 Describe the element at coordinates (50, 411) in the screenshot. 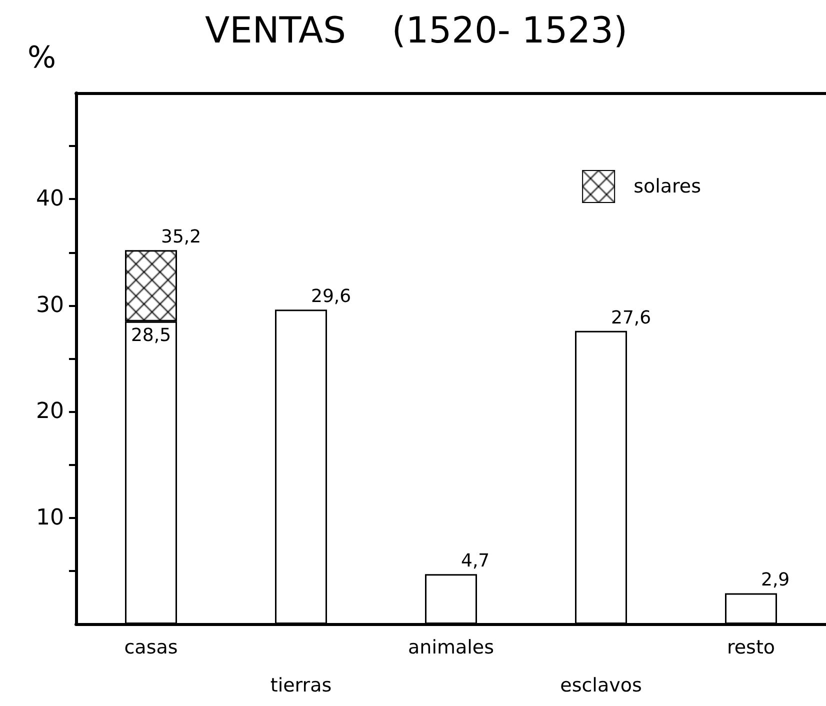

I see `y-tick-label: 20` at that location.